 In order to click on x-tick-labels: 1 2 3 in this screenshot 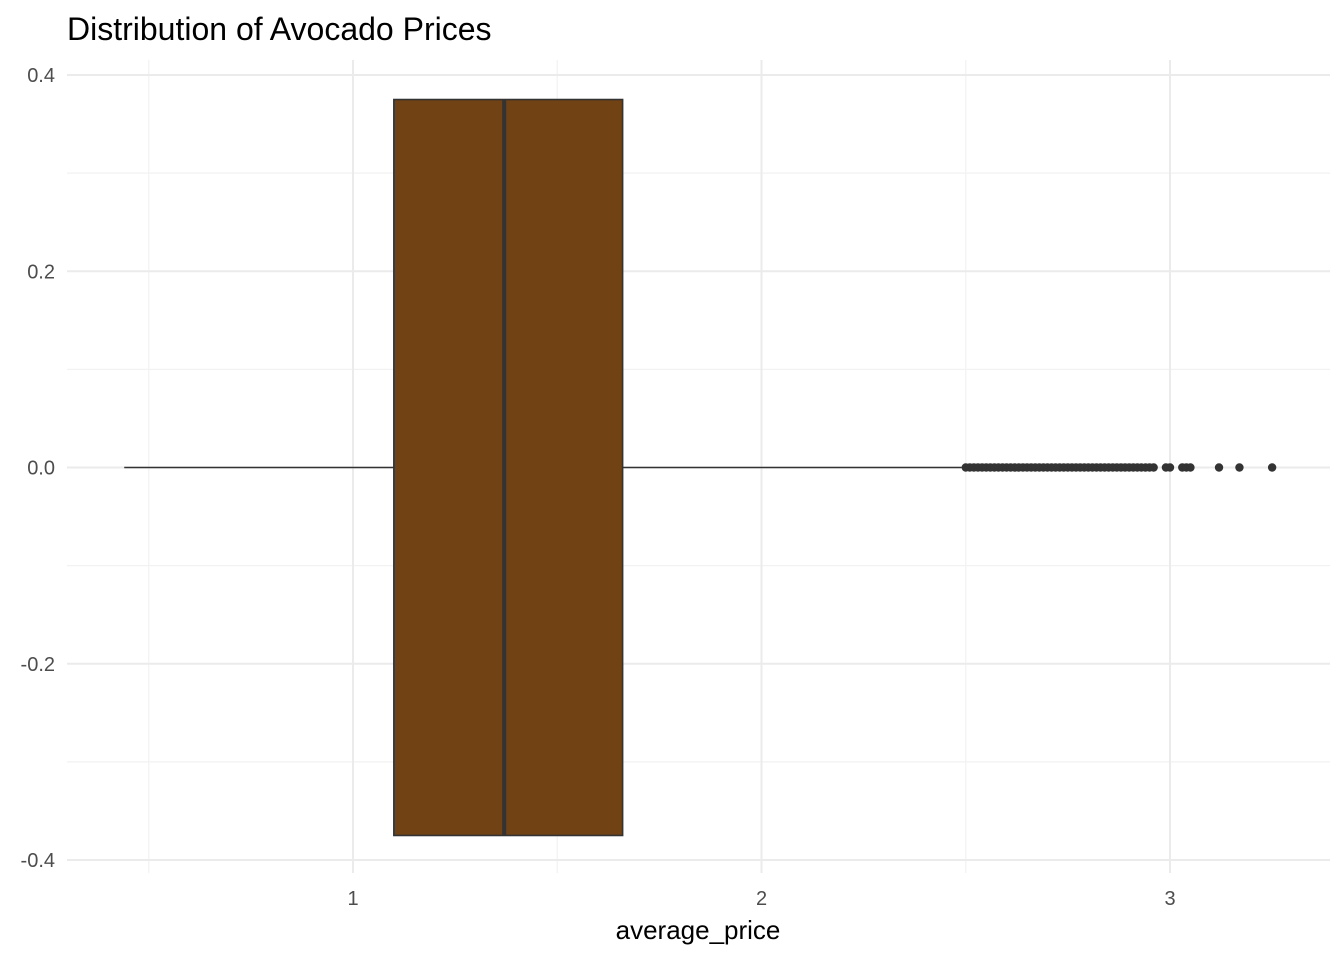, I will do `click(761, 899)`.